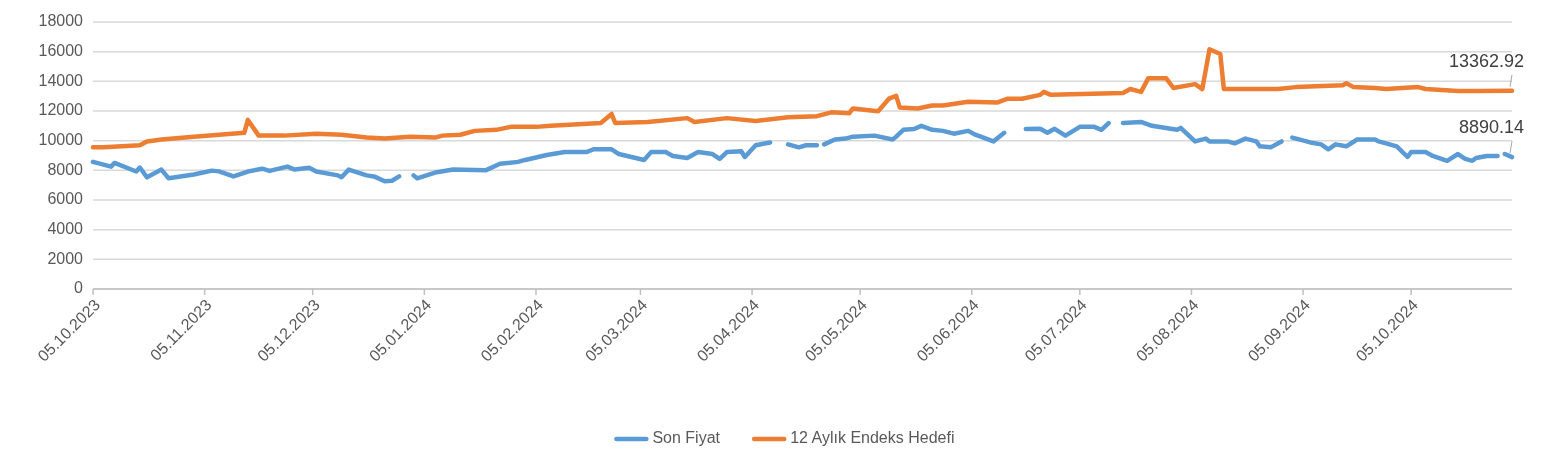  I want to click on y-tick-label: 12000, so click(61, 110).